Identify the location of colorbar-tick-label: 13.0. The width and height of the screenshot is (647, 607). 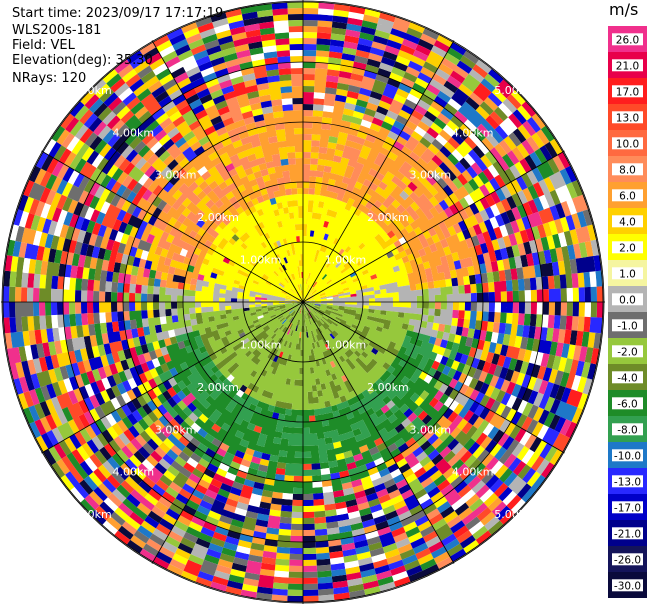
(627, 118).